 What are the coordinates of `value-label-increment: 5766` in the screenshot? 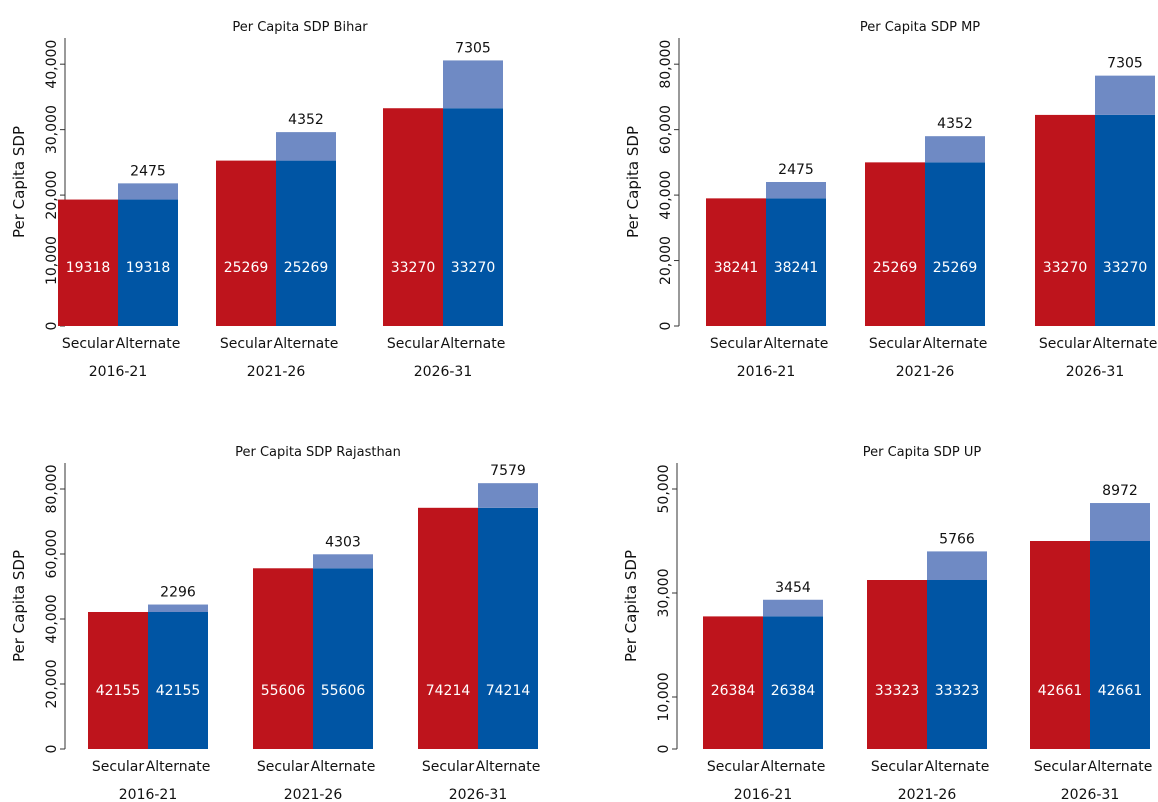 It's located at (957, 539).